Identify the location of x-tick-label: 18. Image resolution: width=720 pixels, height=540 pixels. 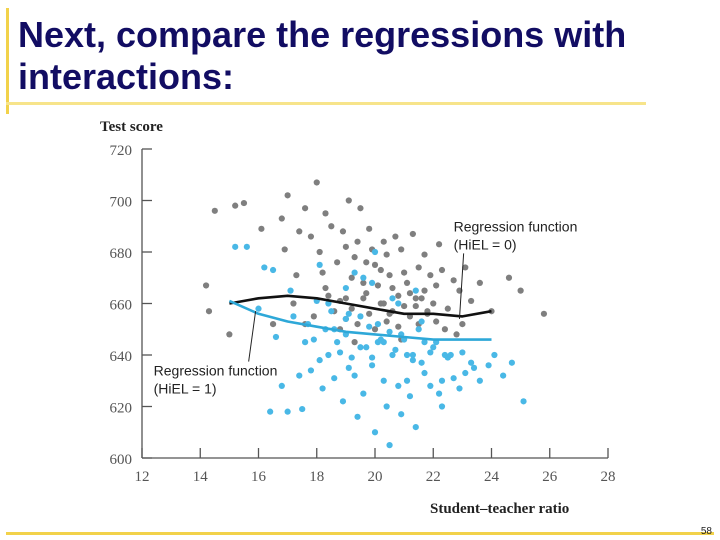
(316, 477).